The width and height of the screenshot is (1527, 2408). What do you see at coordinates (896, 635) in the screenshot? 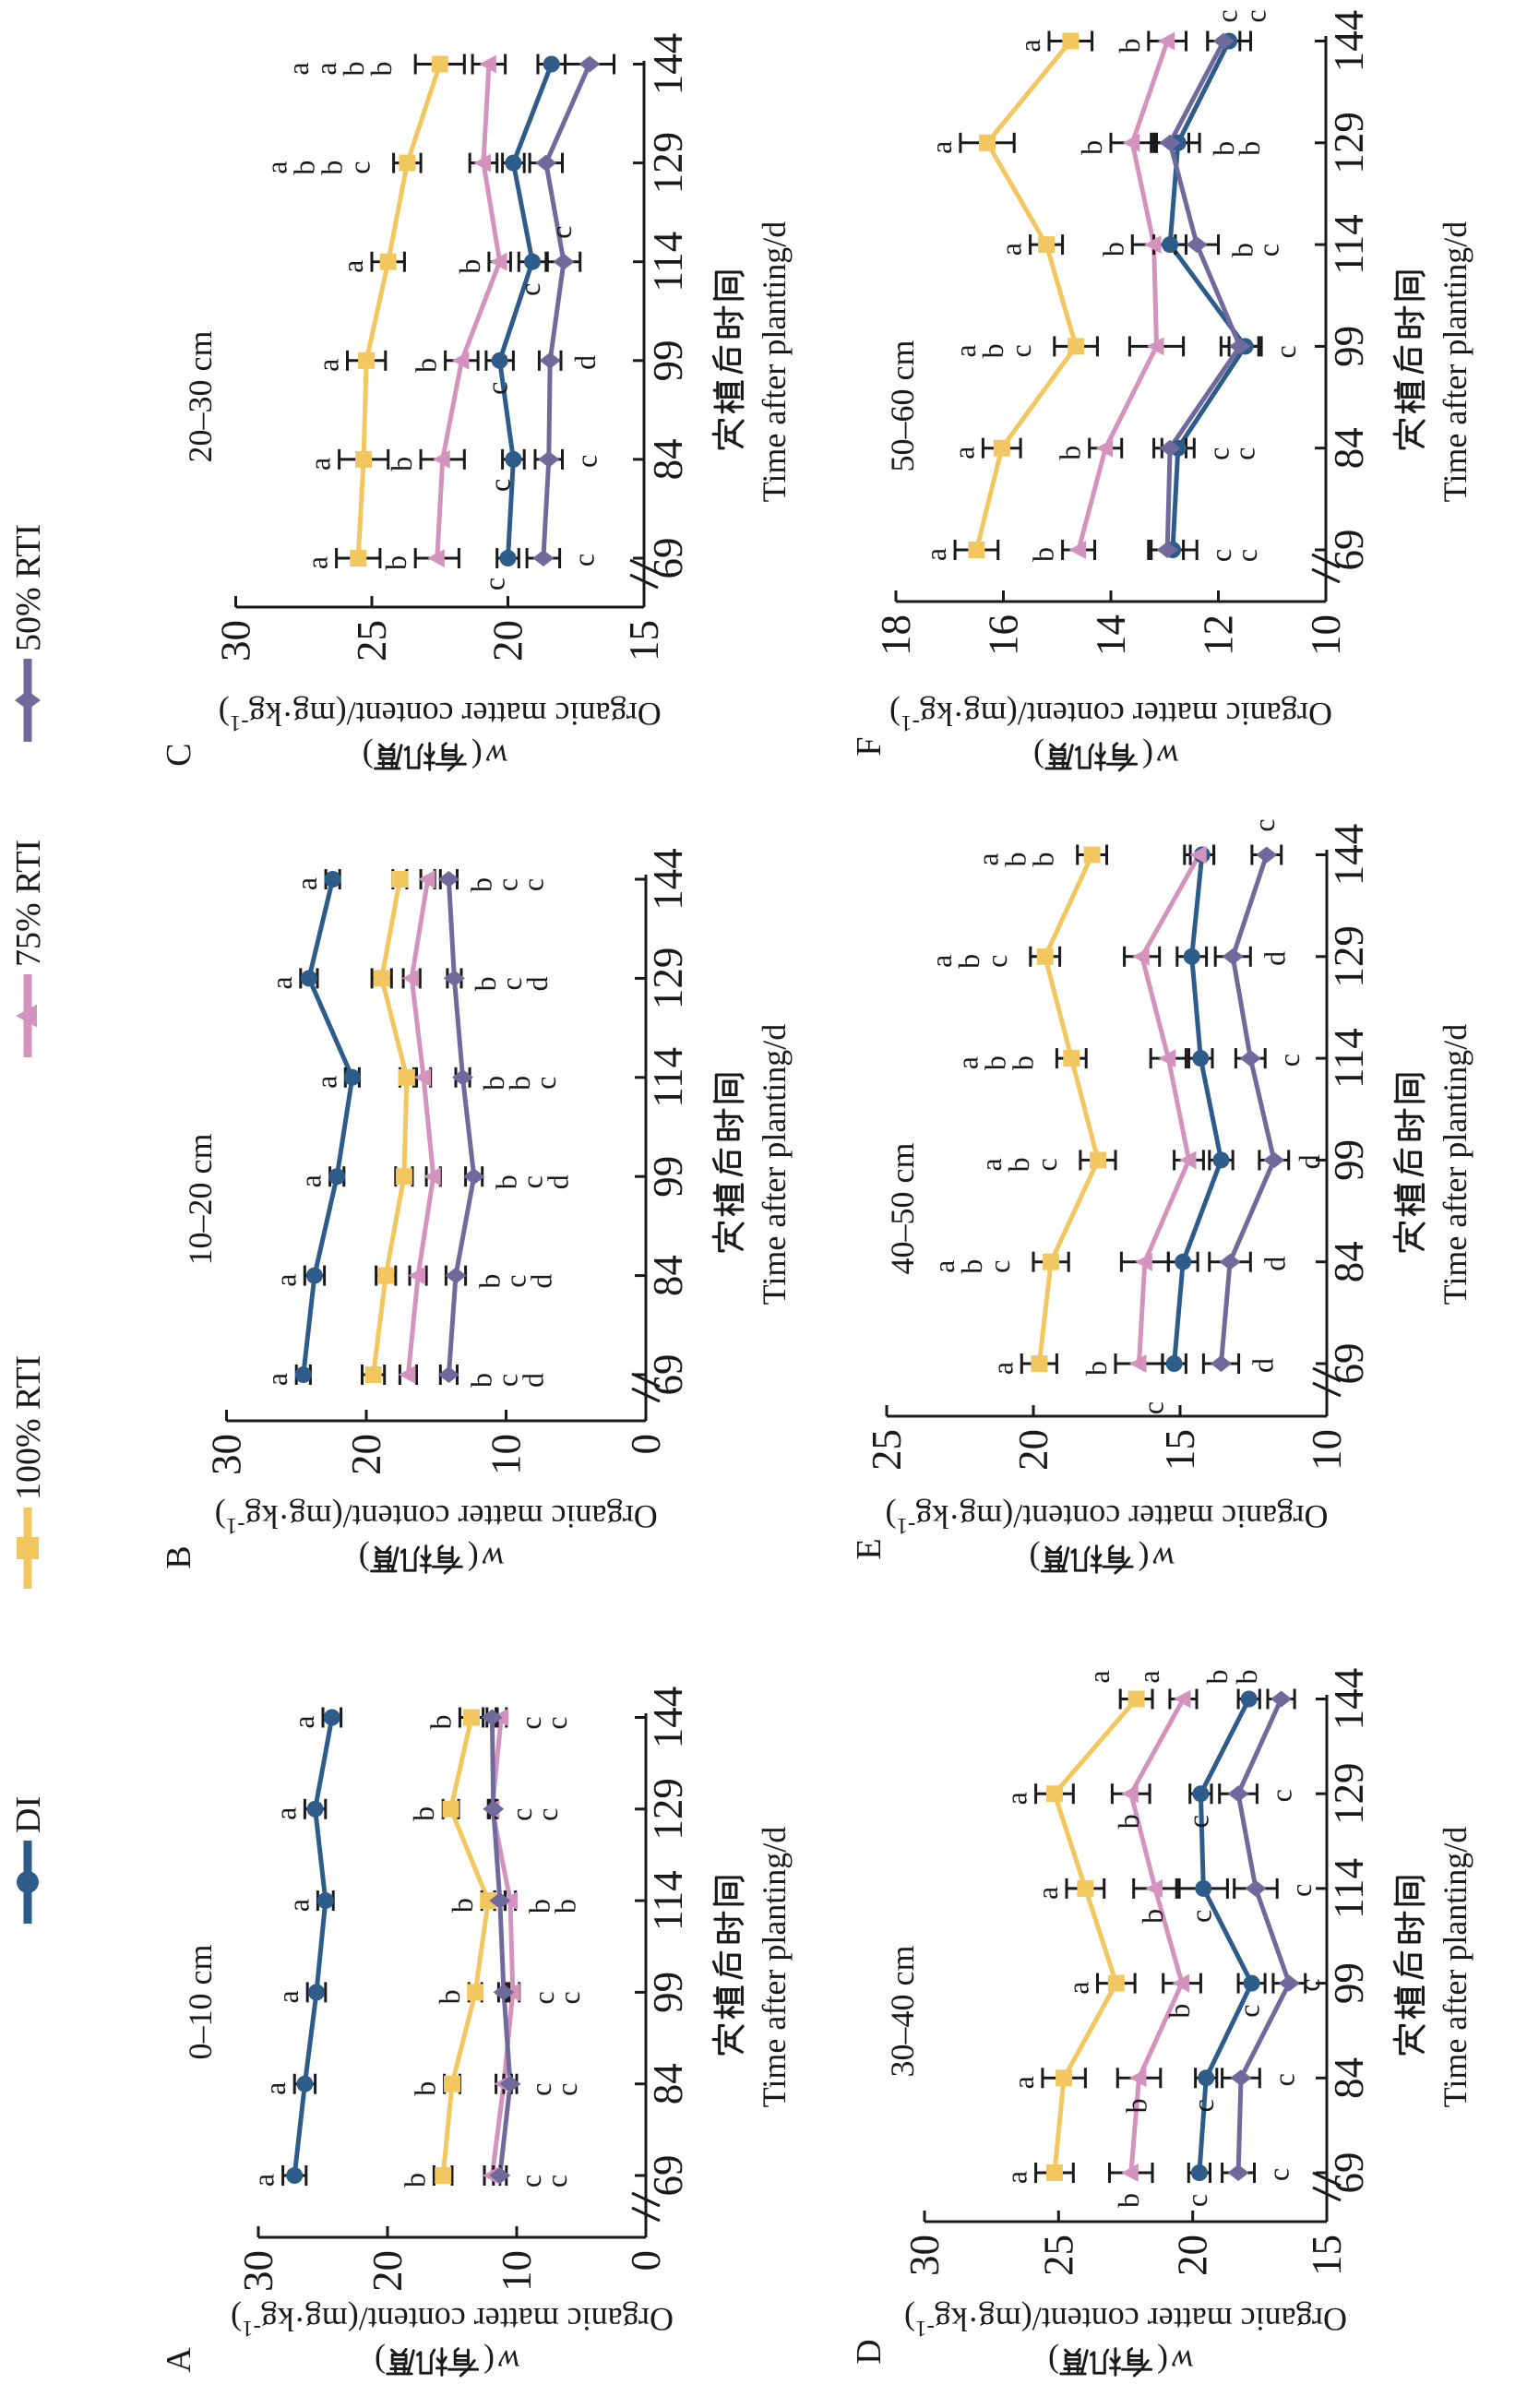
I see `svg-text: 18` at bounding box center [896, 635].